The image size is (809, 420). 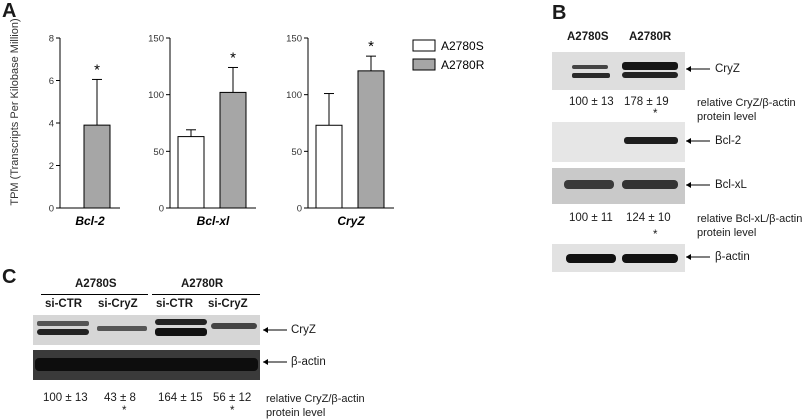 I want to click on b-bclxl-value-r: 124 ± 10, so click(x=648, y=218).